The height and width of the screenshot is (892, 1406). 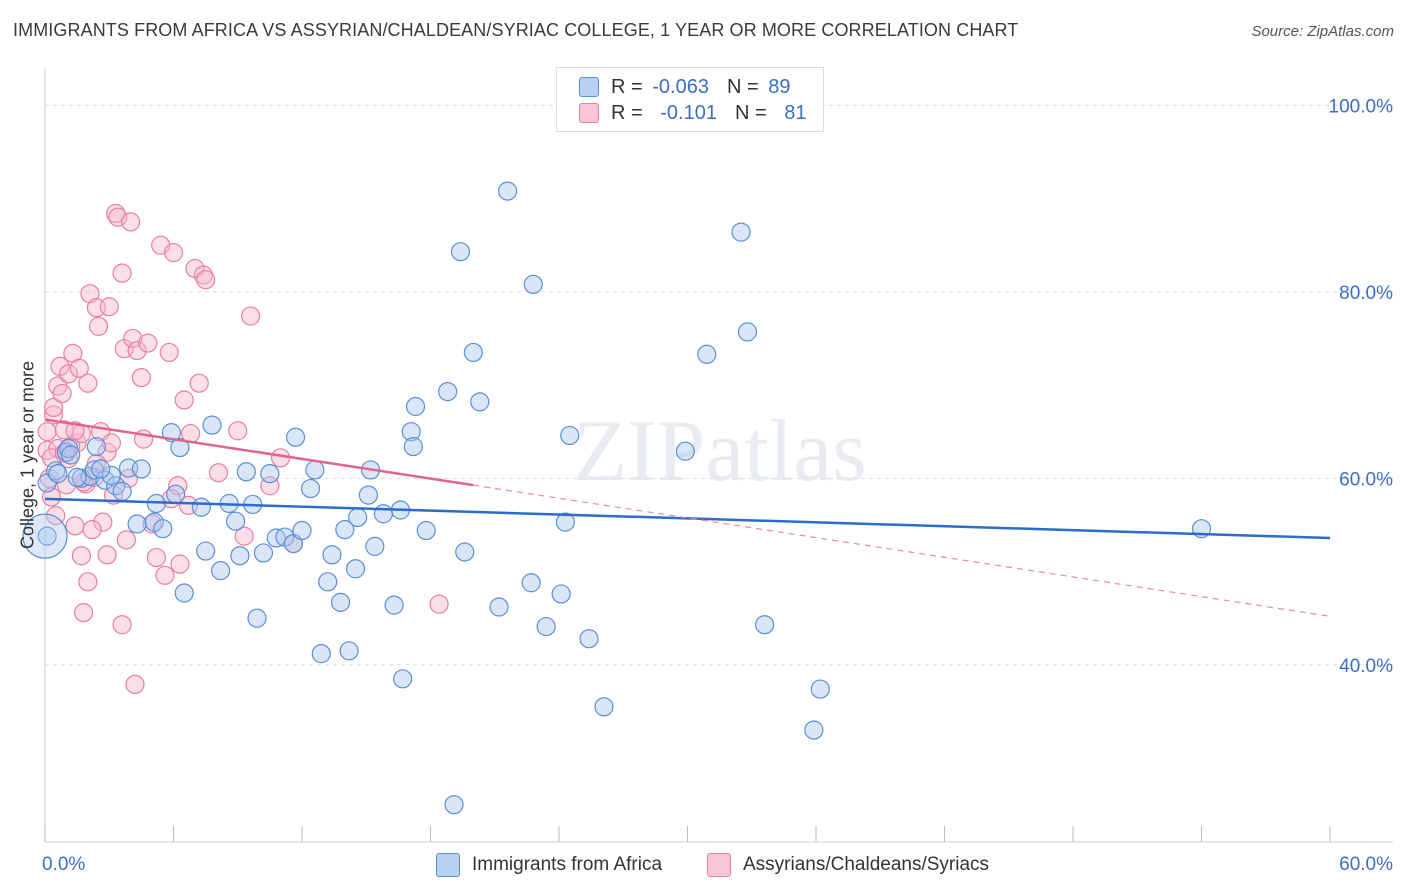 I want to click on trend-line-africa, so click(x=687, y=518).